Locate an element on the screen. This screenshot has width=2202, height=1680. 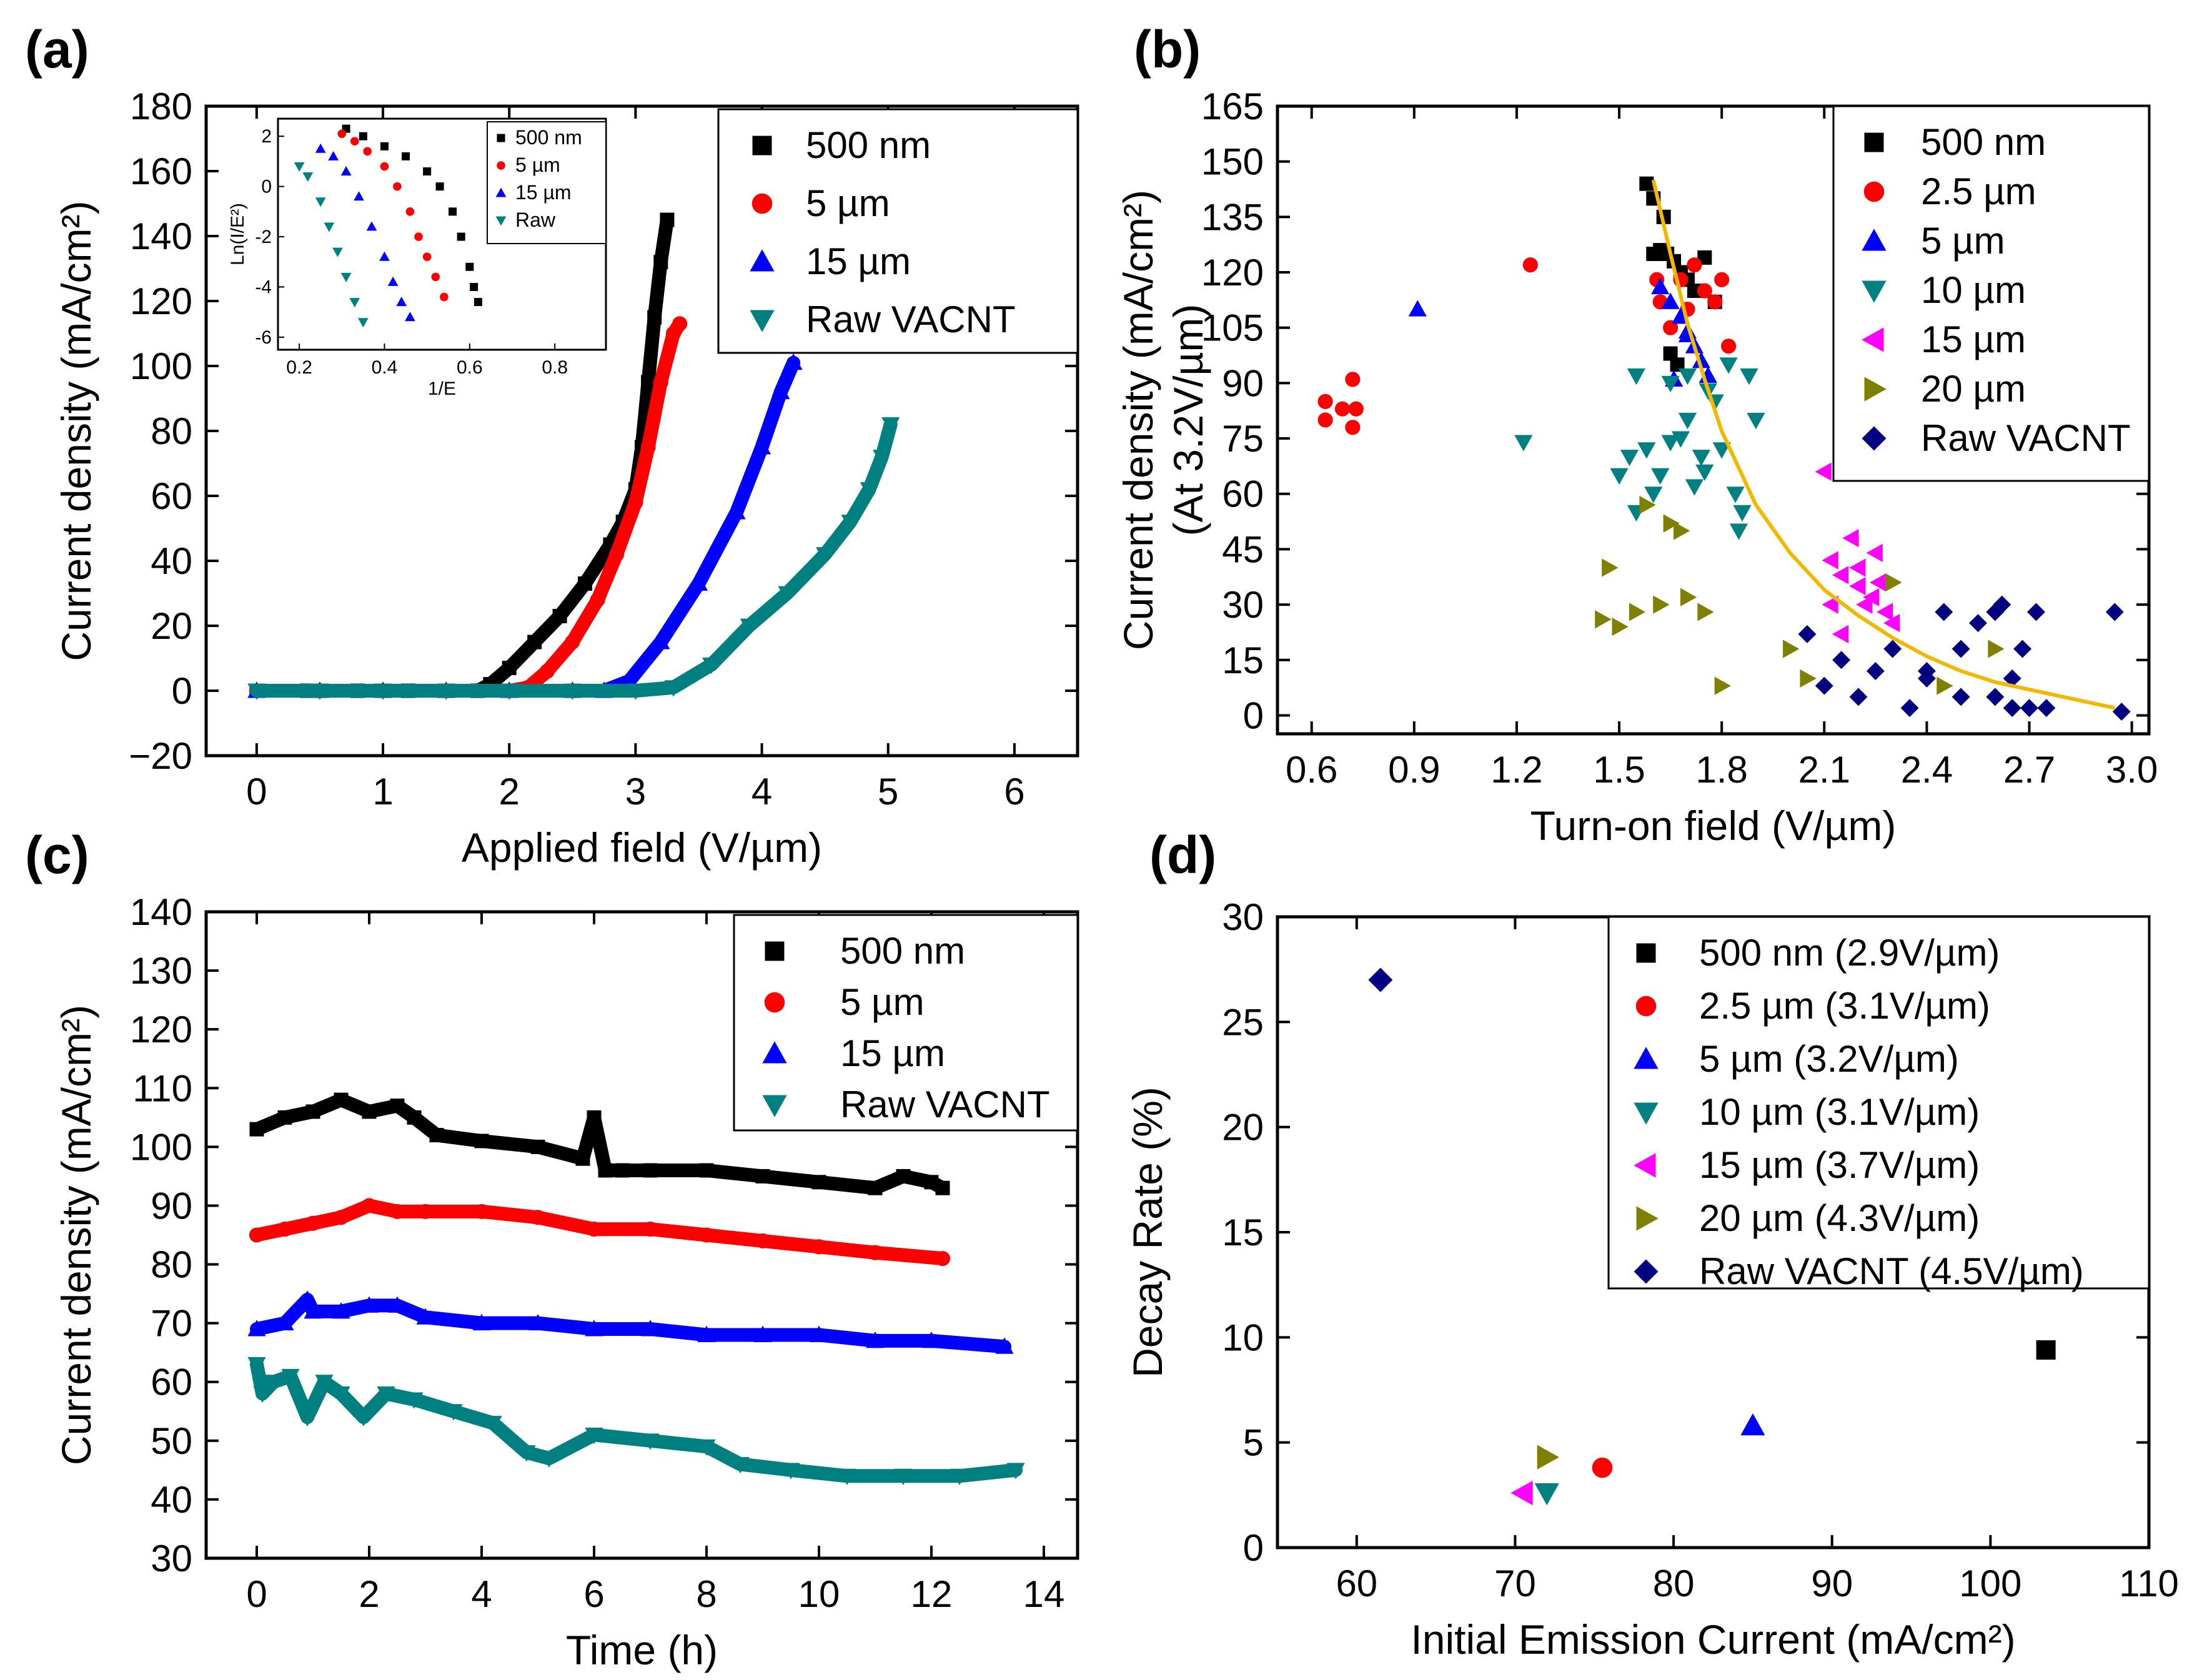
y-tick-label: 150 is located at coordinates (1232, 162).